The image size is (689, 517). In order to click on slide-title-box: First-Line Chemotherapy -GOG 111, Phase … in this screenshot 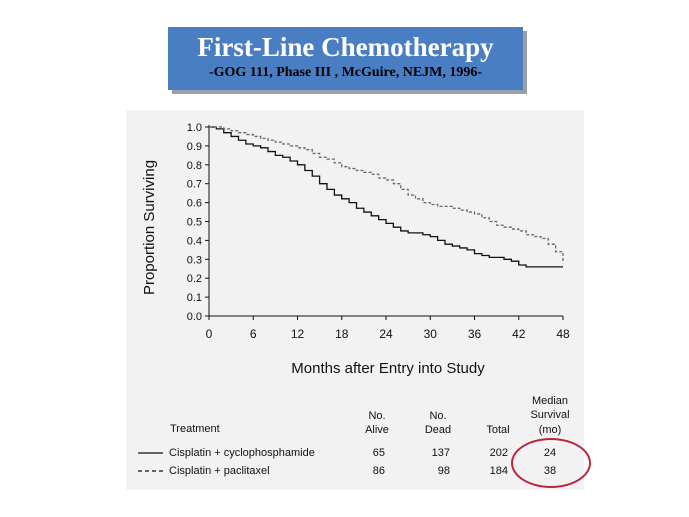, I will do `click(345, 58)`.